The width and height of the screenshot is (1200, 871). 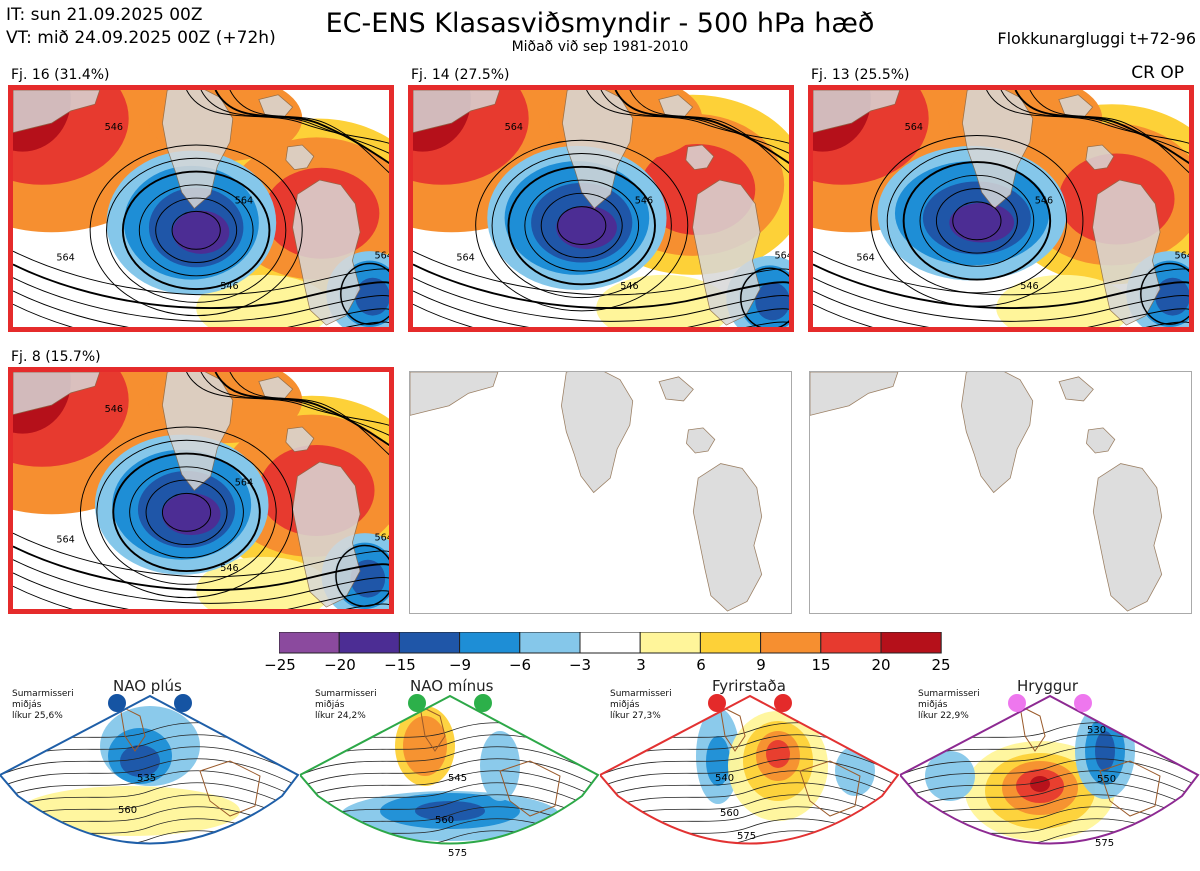 I want to click on regime-caption: Sumarmisseri miðjás líkur 25,6%, so click(x=43, y=705).